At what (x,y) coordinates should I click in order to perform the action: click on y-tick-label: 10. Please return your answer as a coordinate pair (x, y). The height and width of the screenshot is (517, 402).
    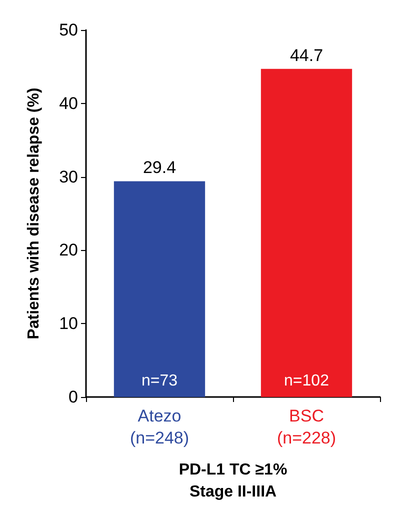
    Looking at the image, I should click on (68, 324).